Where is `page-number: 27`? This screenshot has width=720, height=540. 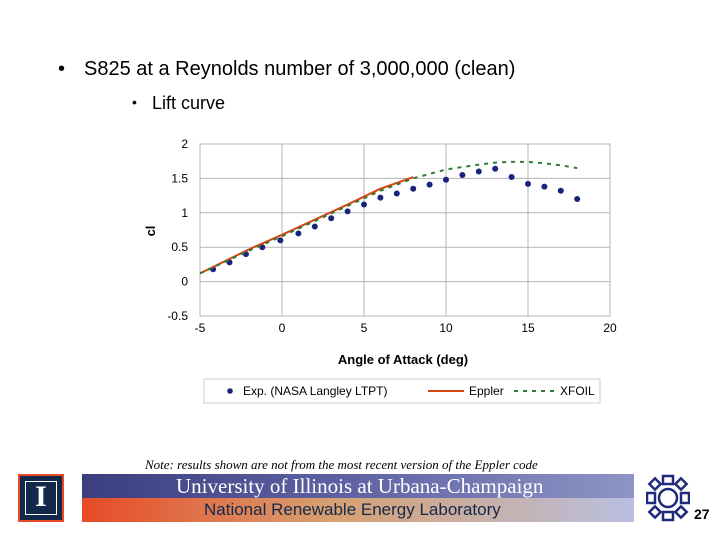 page-number: 27 is located at coordinates (702, 514).